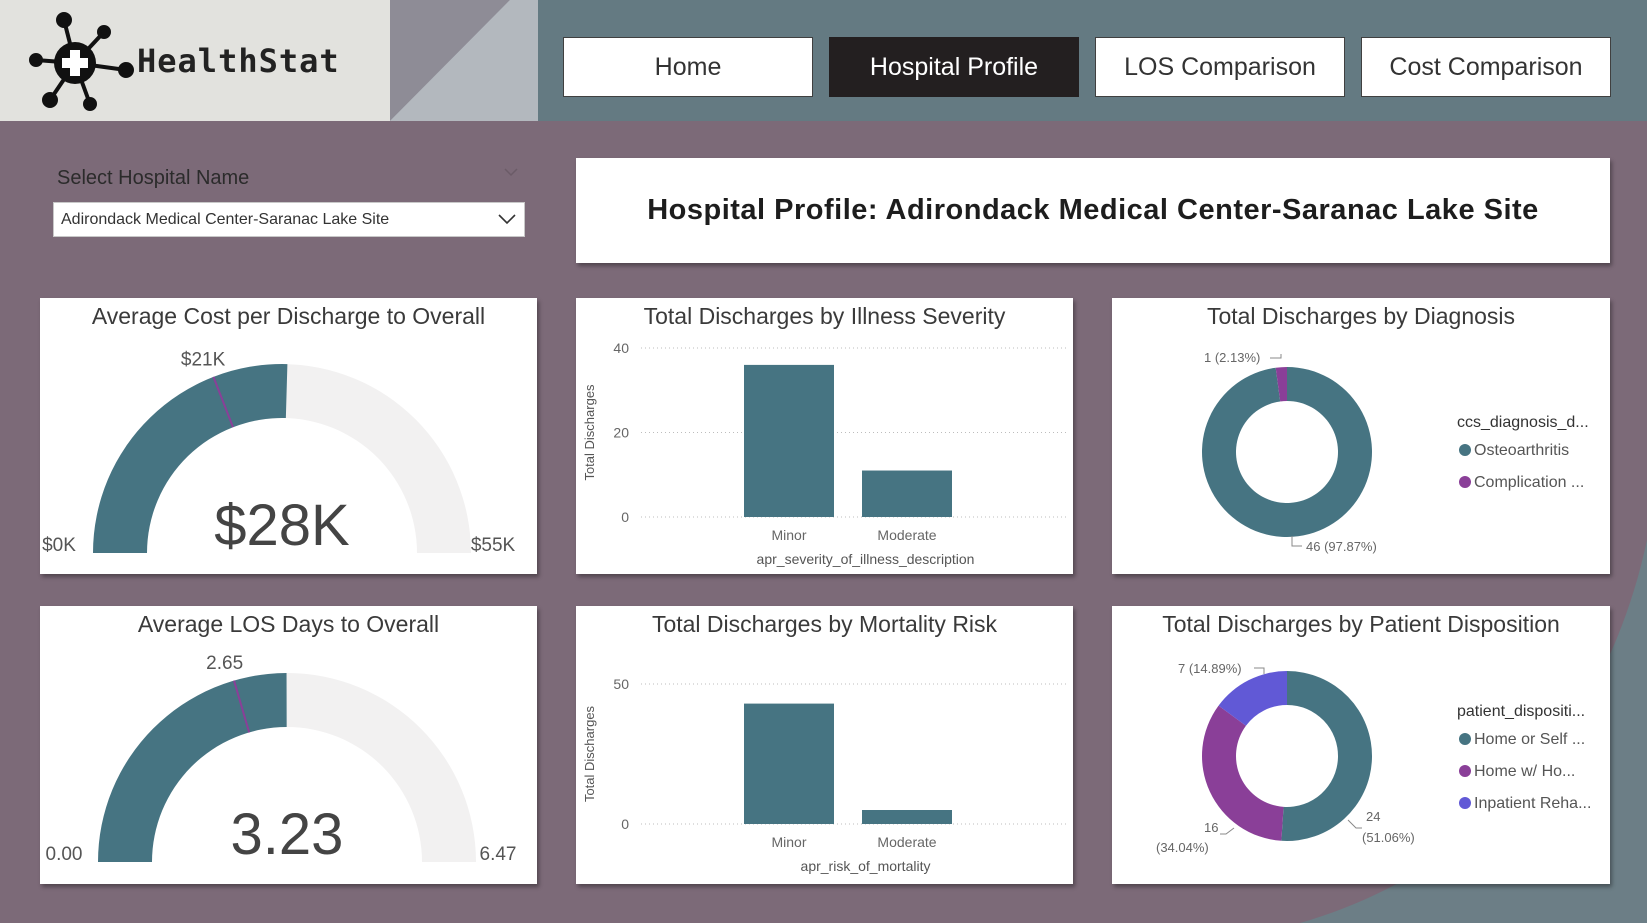 Image resolution: width=1647 pixels, height=923 pixels. What do you see at coordinates (1373, 816) in the screenshot?
I see `data-label: 24` at bounding box center [1373, 816].